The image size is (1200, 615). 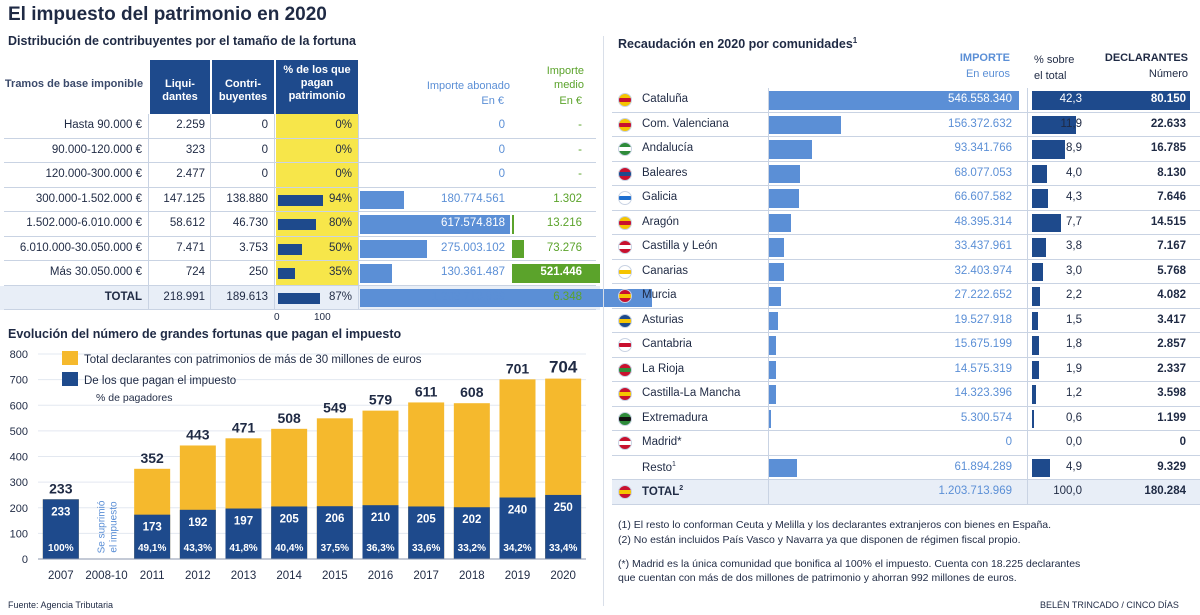 I want to click on page-title: El impuesto del patrimonio en 2020, so click(x=167, y=14).